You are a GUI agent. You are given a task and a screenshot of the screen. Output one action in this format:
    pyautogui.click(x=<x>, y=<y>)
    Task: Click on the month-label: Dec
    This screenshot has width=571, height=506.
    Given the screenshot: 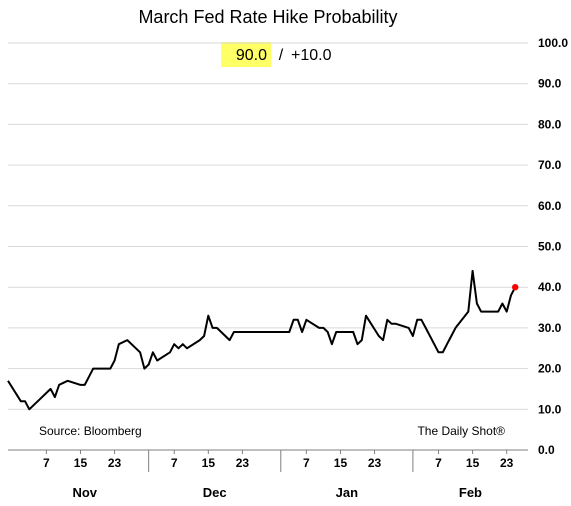 What is the action you would take?
    pyautogui.click(x=215, y=492)
    